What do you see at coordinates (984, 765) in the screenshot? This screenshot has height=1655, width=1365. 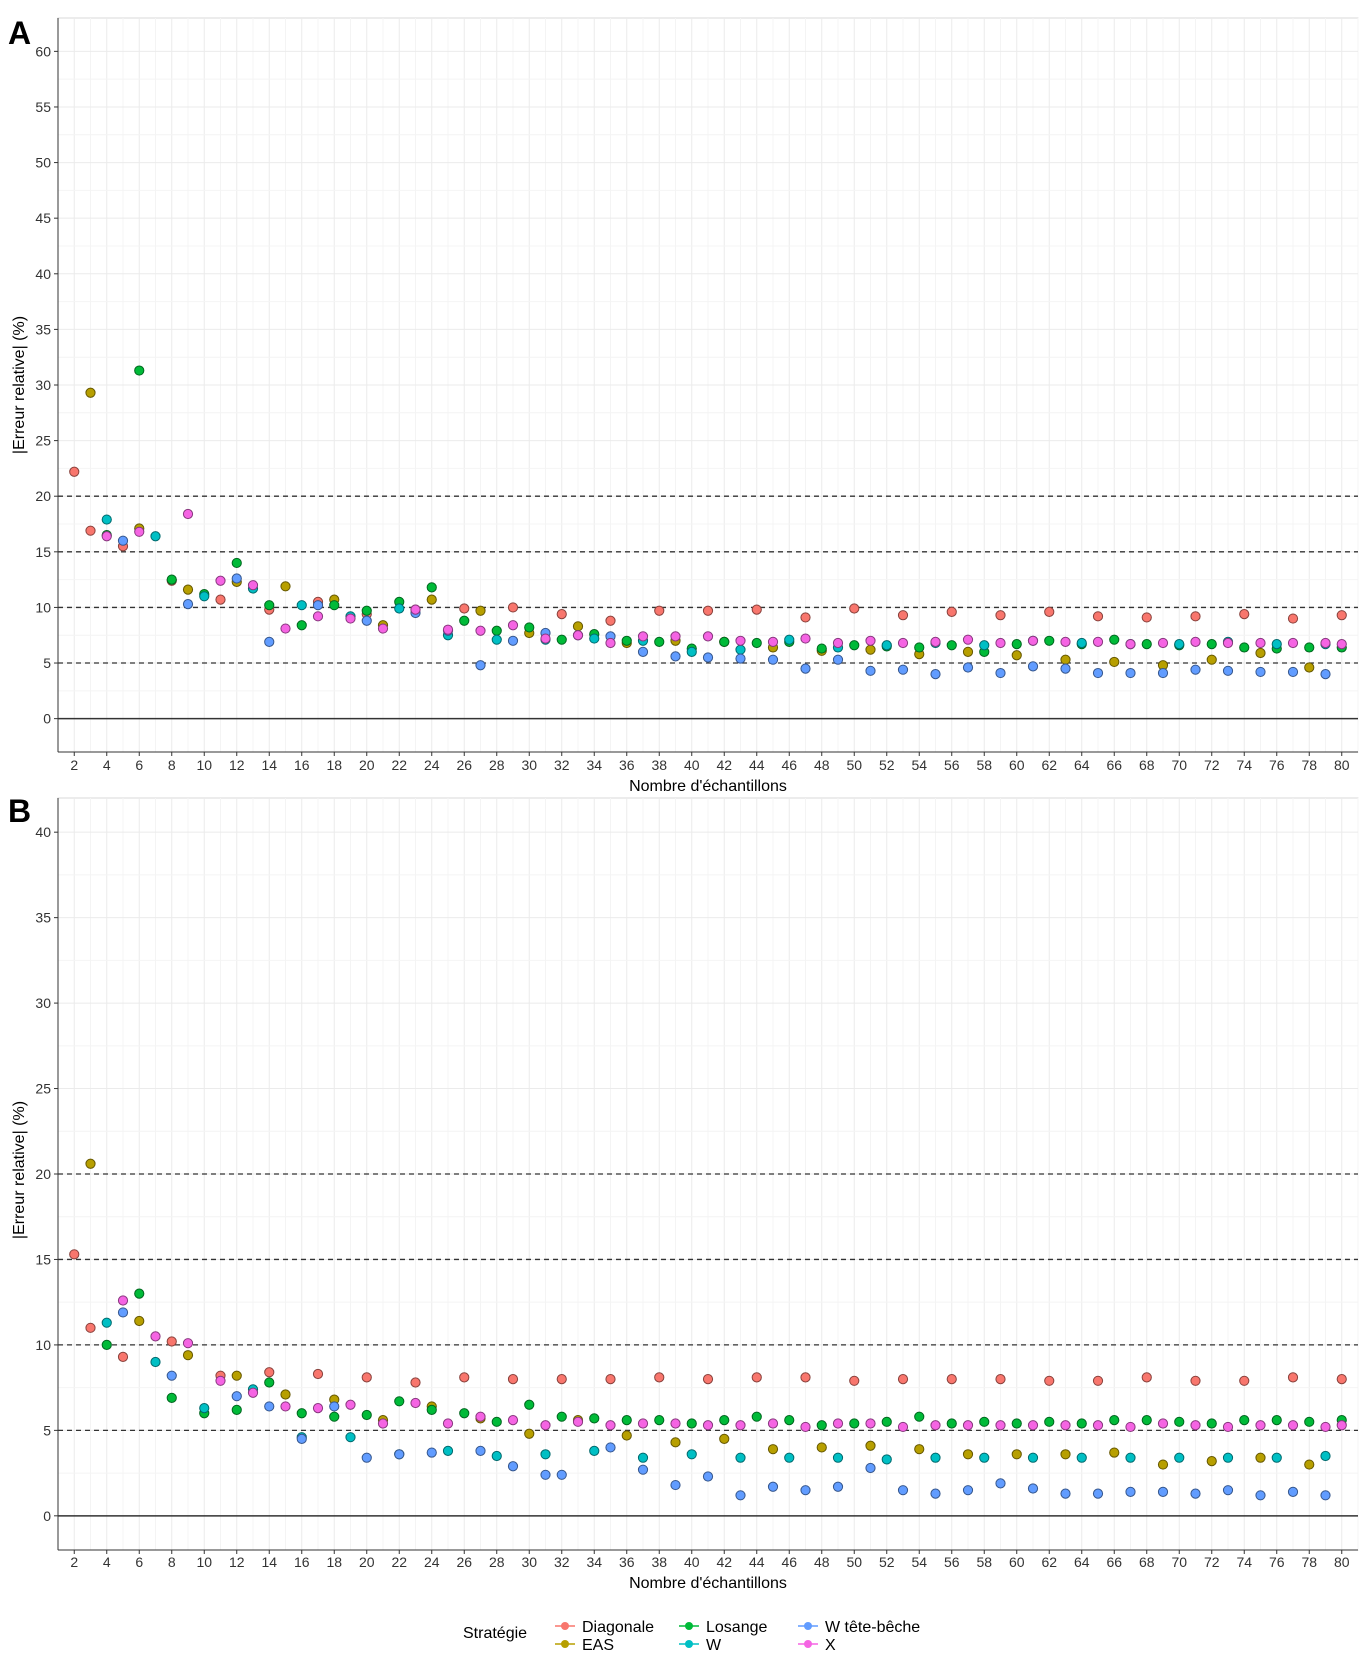 I see `x-tick-label: 58` at bounding box center [984, 765].